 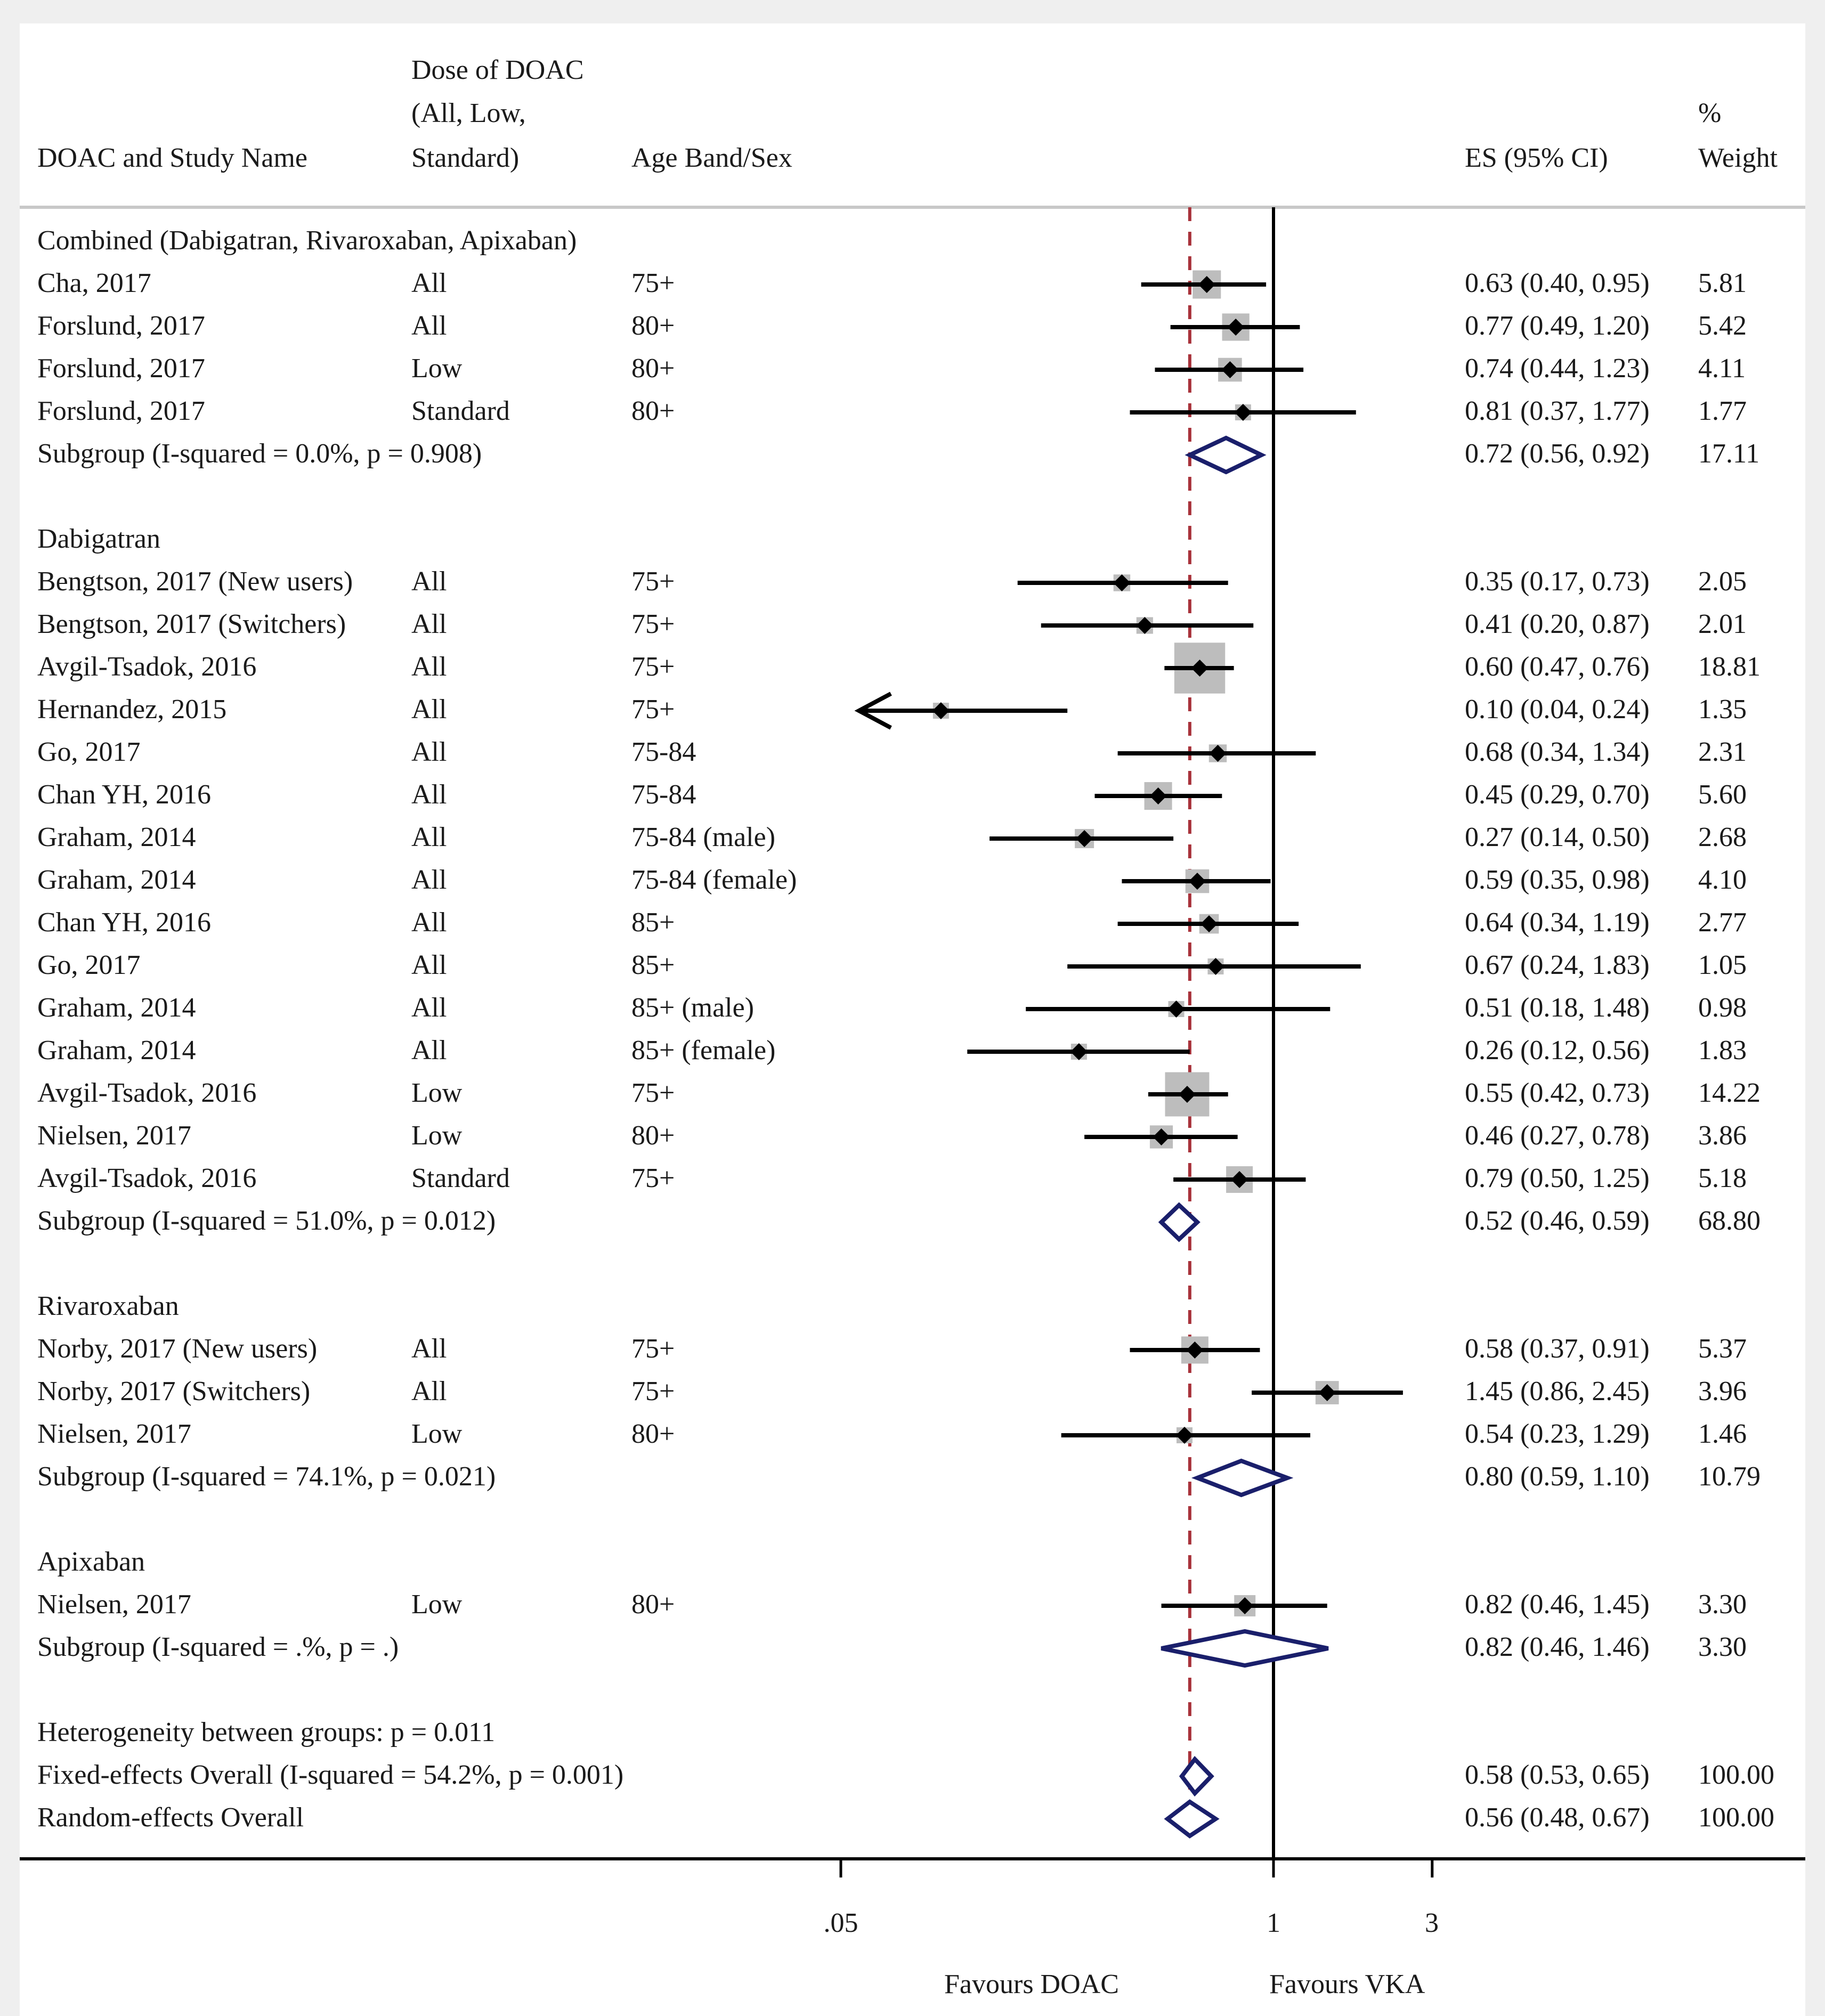 What do you see at coordinates (1729, 1093) in the screenshot?
I see `weight-value: 14.22` at bounding box center [1729, 1093].